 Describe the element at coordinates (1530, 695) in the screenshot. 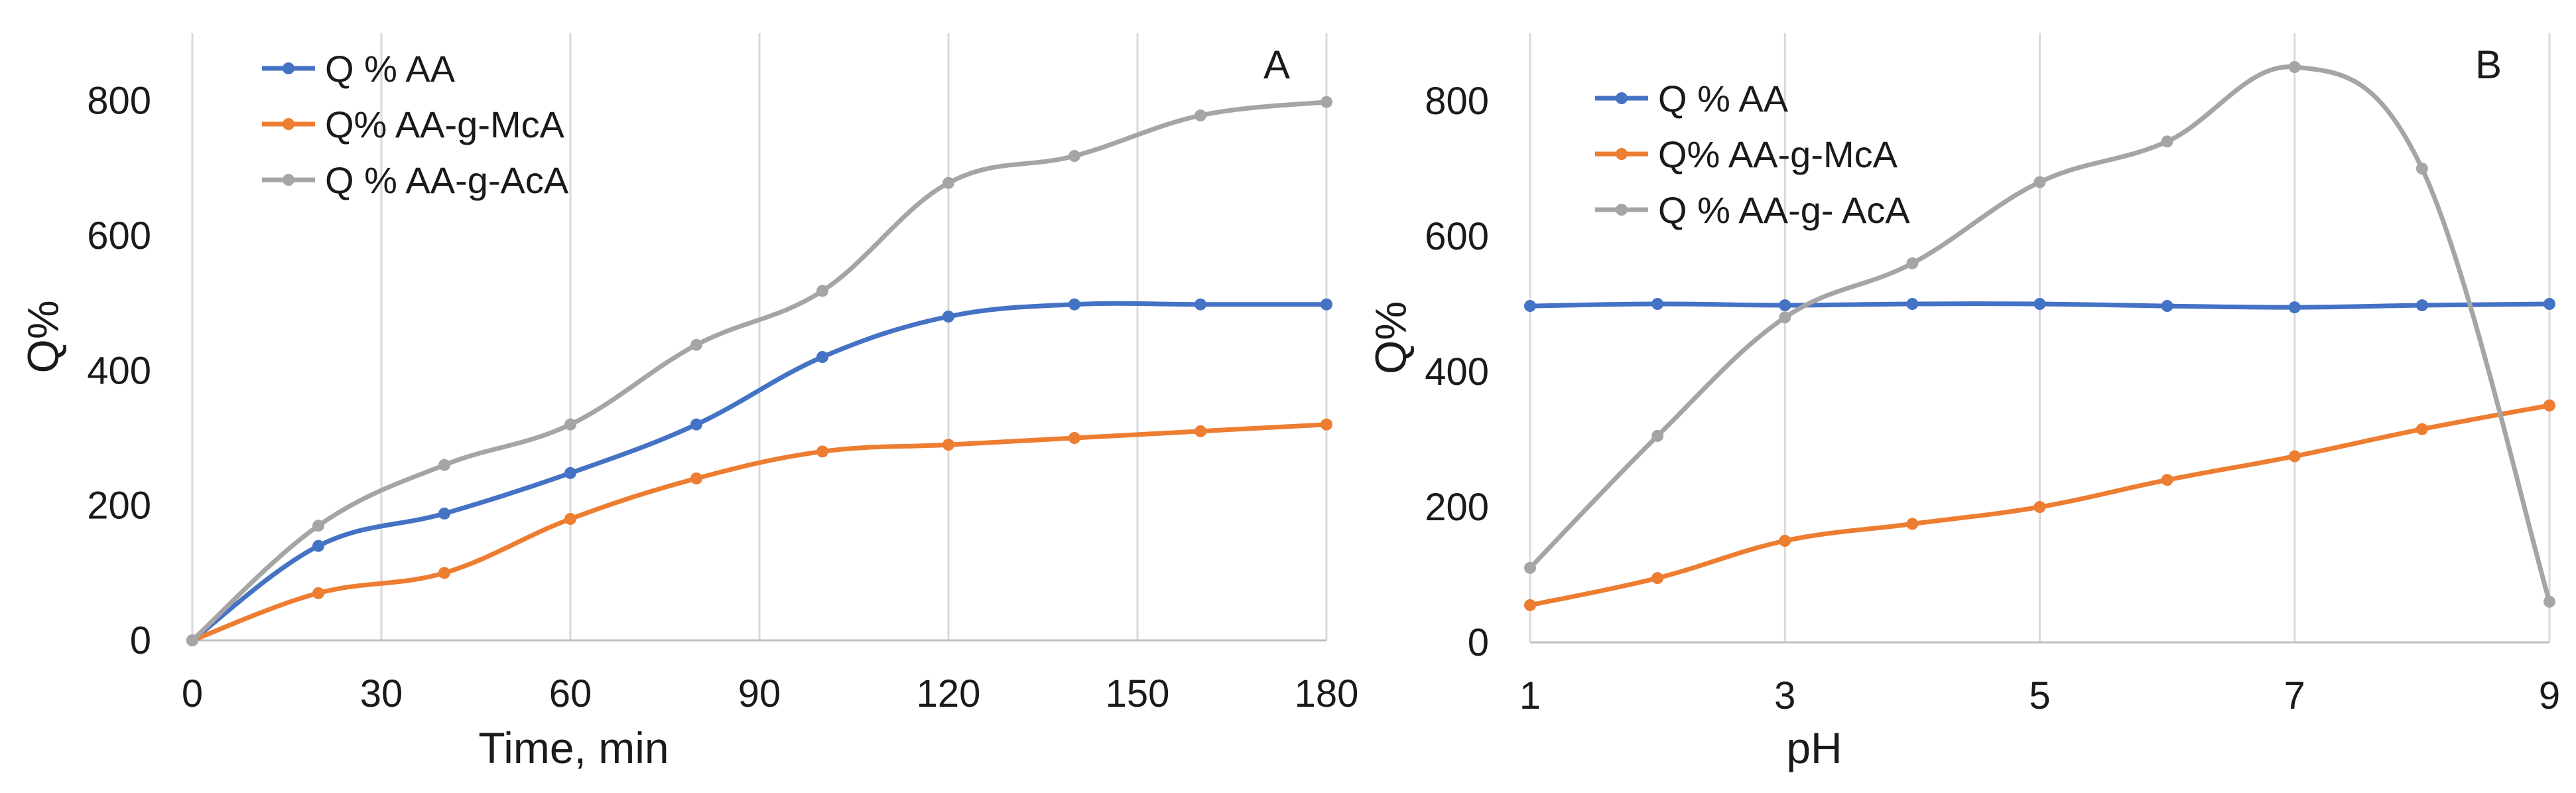

I see `x-tick-label-0: 1` at that location.